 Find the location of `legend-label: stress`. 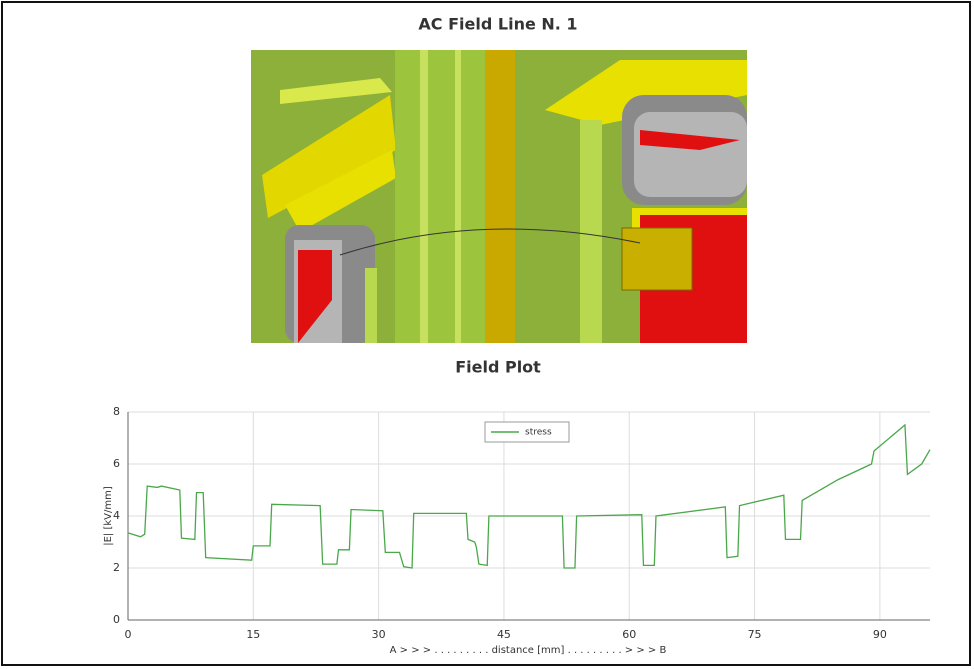

legend-label: stress is located at coordinates (538, 433).